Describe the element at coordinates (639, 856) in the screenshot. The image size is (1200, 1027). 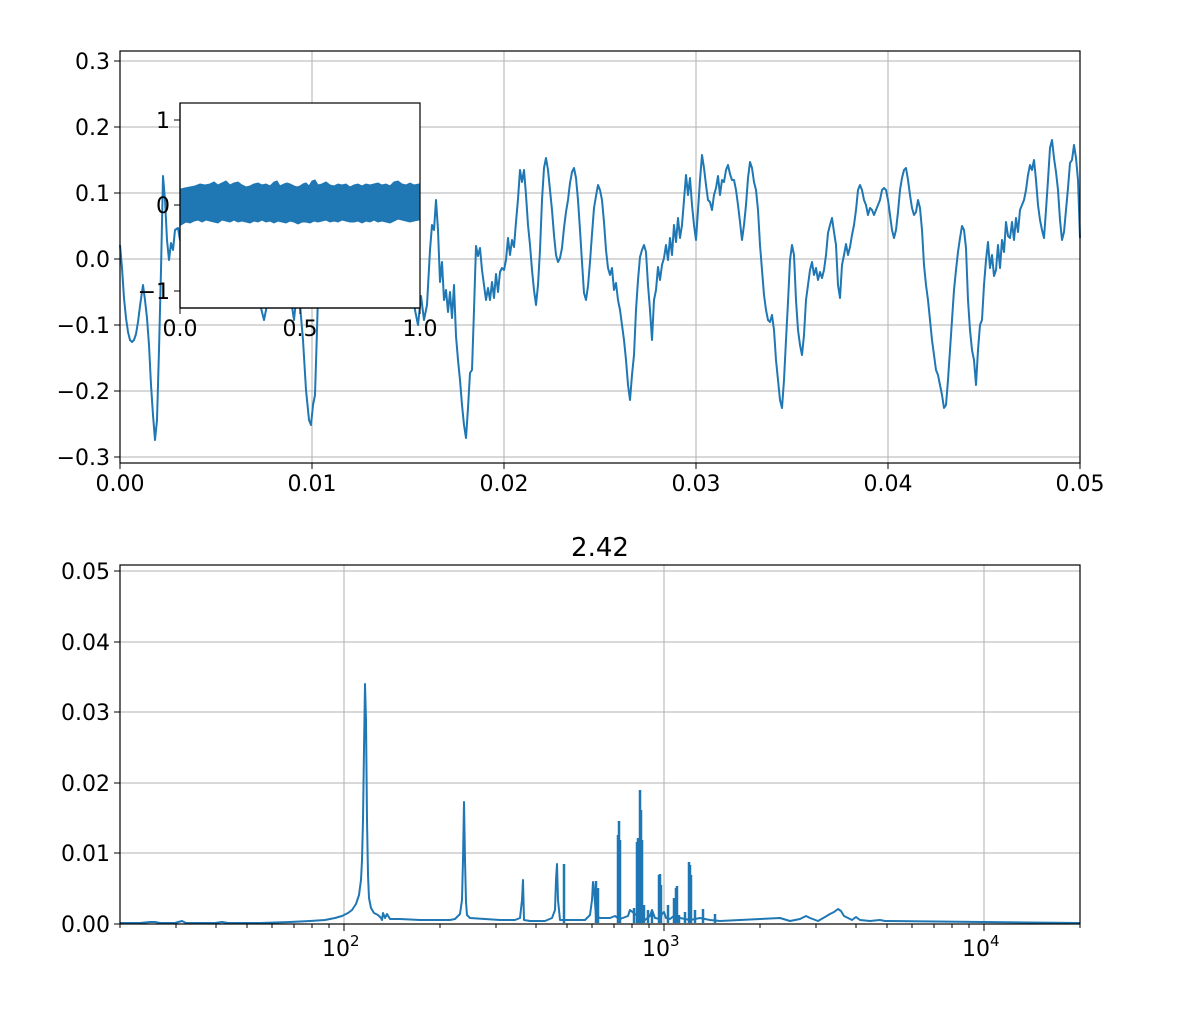
I see `spectrum-peaks` at that location.